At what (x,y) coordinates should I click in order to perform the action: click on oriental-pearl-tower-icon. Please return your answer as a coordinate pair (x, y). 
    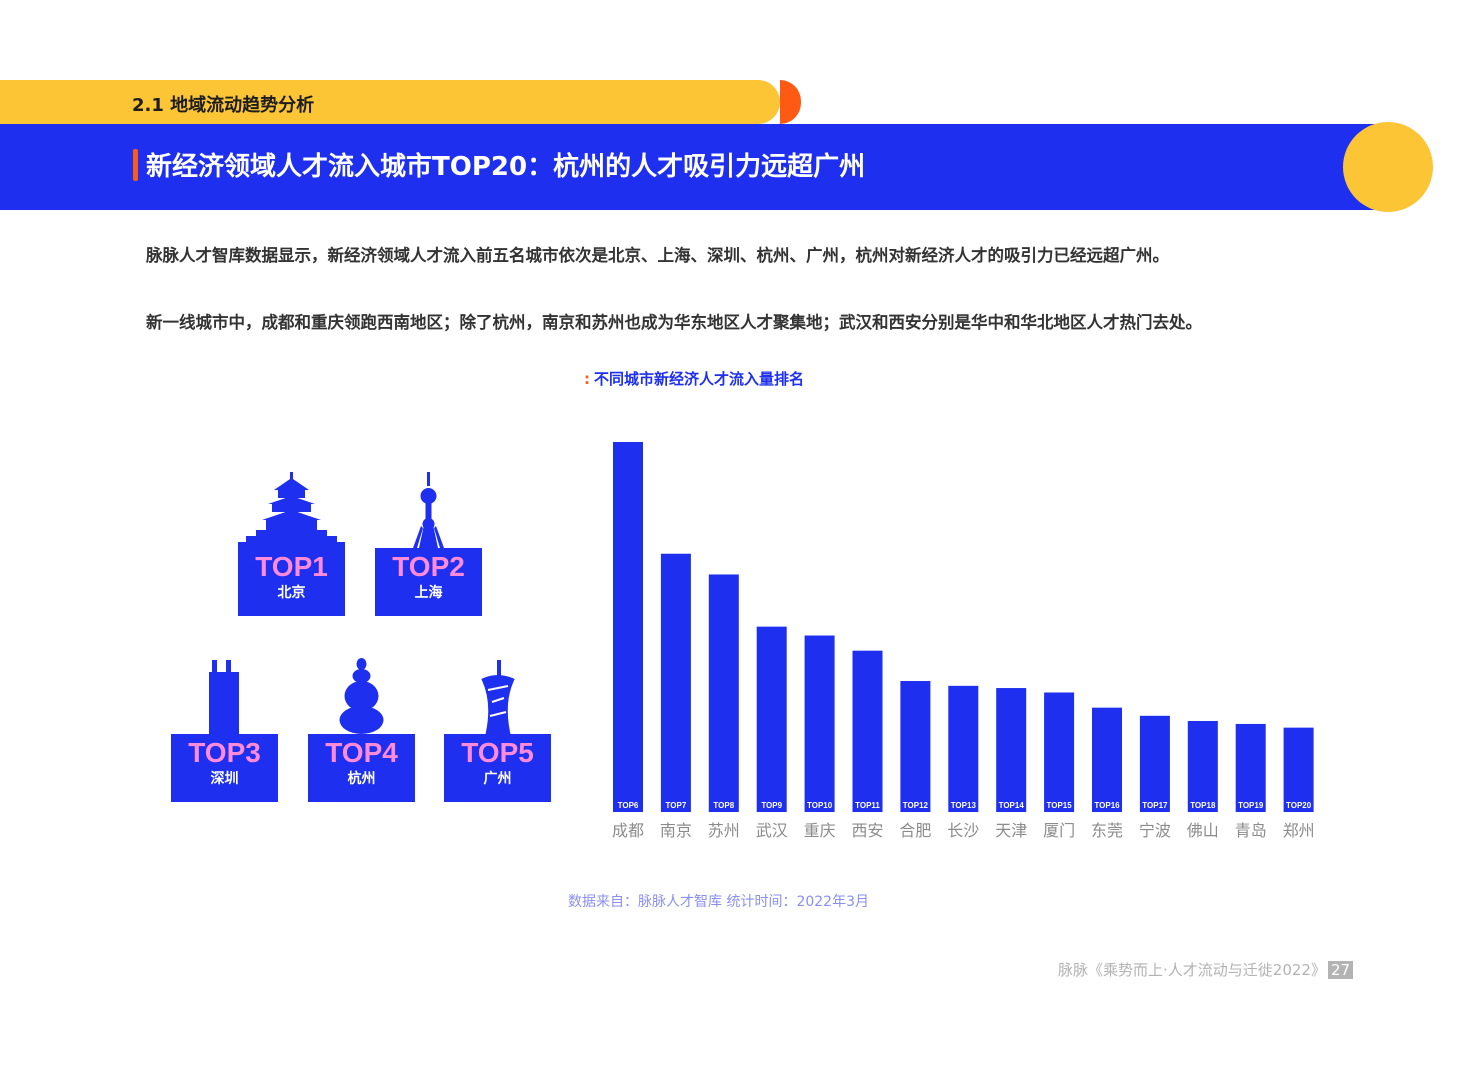
    Looking at the image, I should click on (428, 510).